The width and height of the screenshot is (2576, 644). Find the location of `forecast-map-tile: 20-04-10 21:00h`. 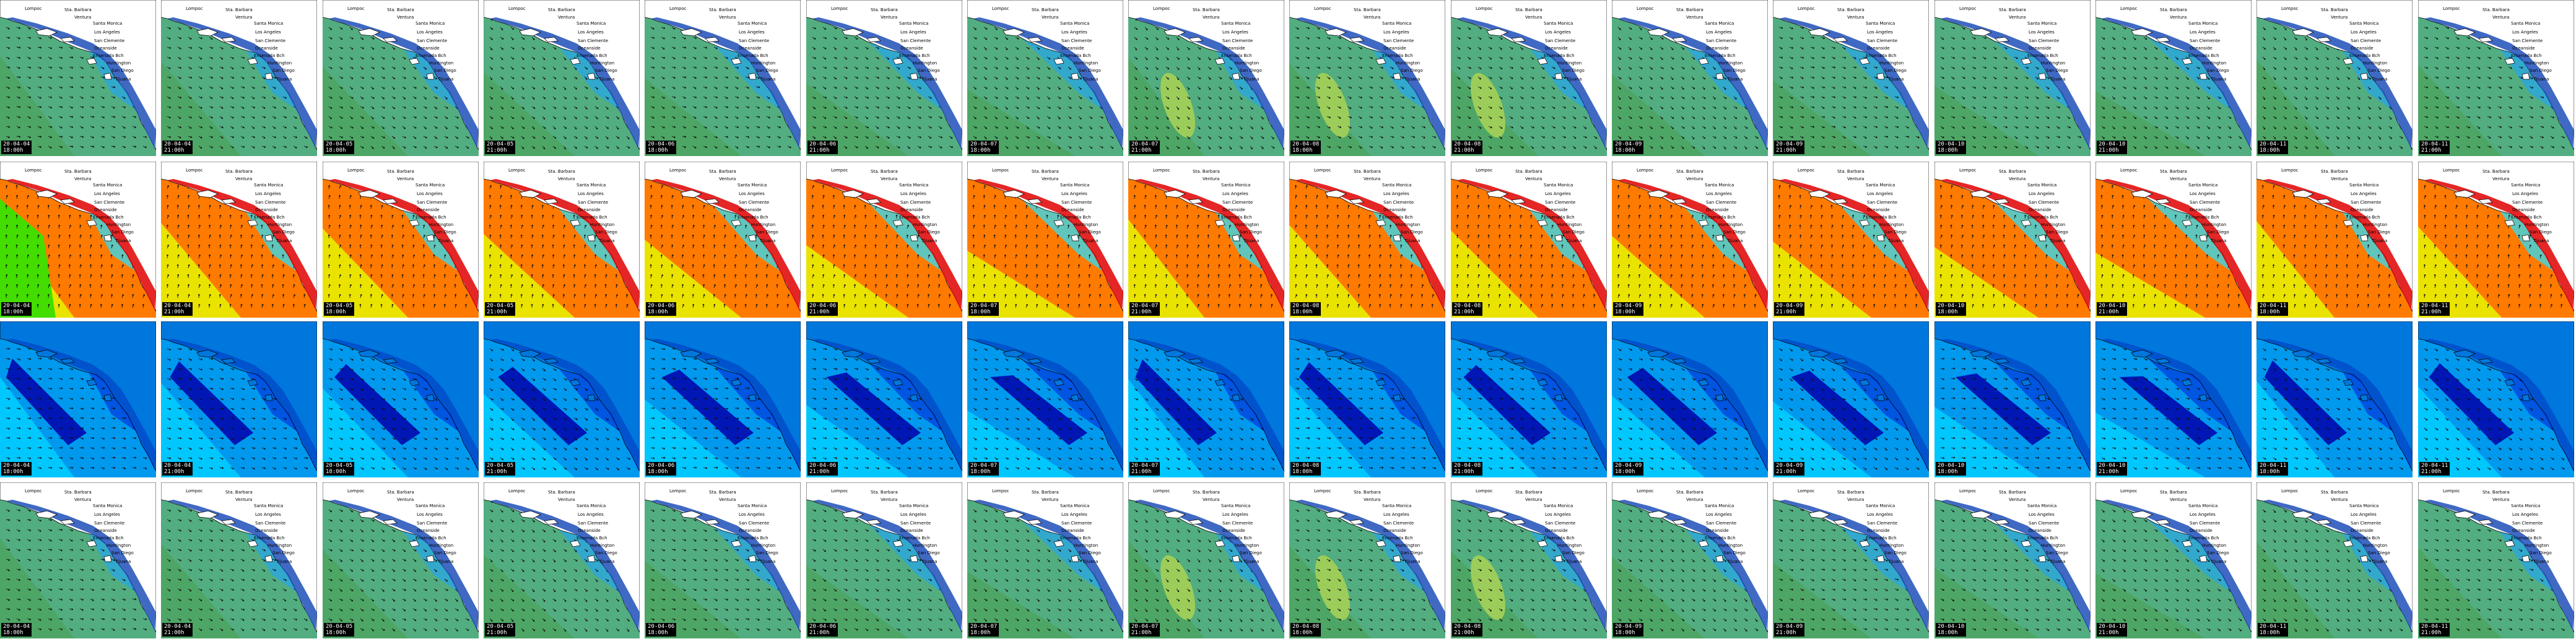

forecast-map-tile: 20-04-10 21:00h is located at coordinates (2173, 399).